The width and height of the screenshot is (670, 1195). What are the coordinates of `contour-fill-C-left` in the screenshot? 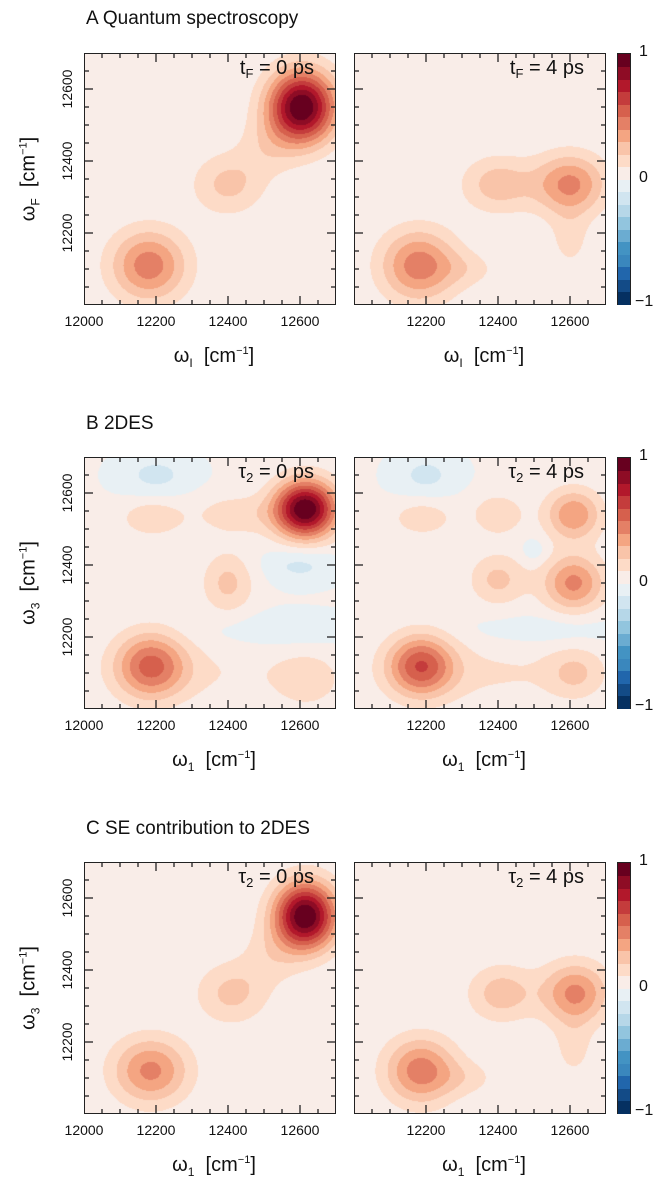 It's located at (210, 988).